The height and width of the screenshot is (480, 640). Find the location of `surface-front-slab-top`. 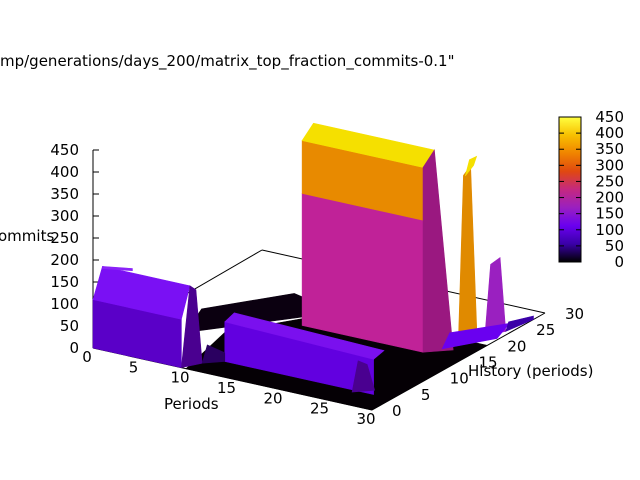

surface-front-slab-top is located at coordinates (304, 336).